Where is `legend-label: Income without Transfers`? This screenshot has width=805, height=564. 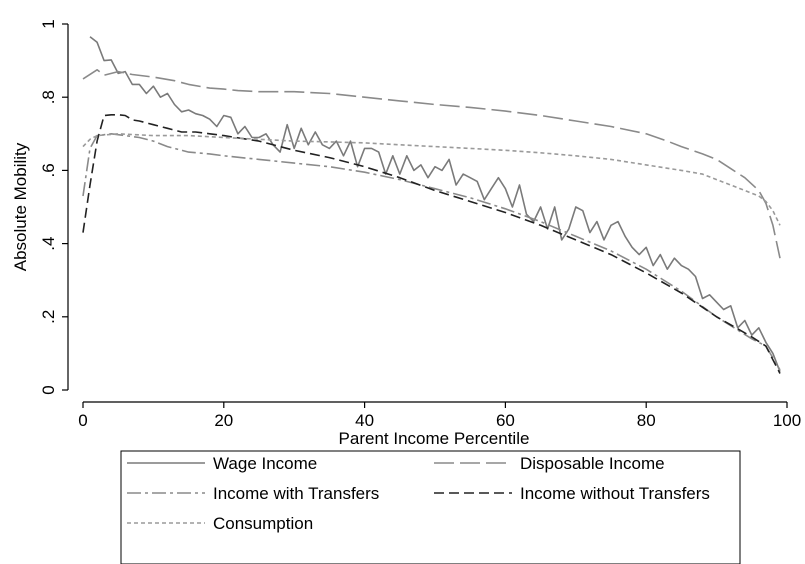 legend-label: Income without Transfers is located at coordinates (615, 493).